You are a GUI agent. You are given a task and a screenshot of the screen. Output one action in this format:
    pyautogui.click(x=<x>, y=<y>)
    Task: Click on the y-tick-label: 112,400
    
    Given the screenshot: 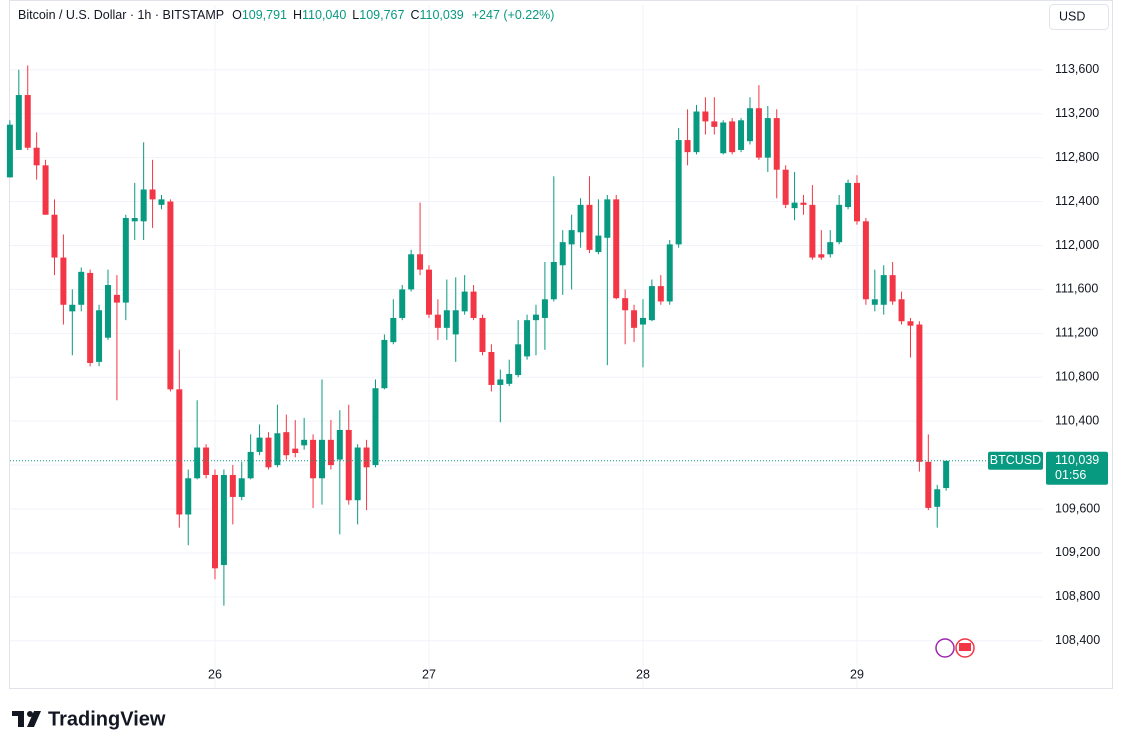 What is the action you would take?
    pyautogui.click(x=1077, y=201)
    